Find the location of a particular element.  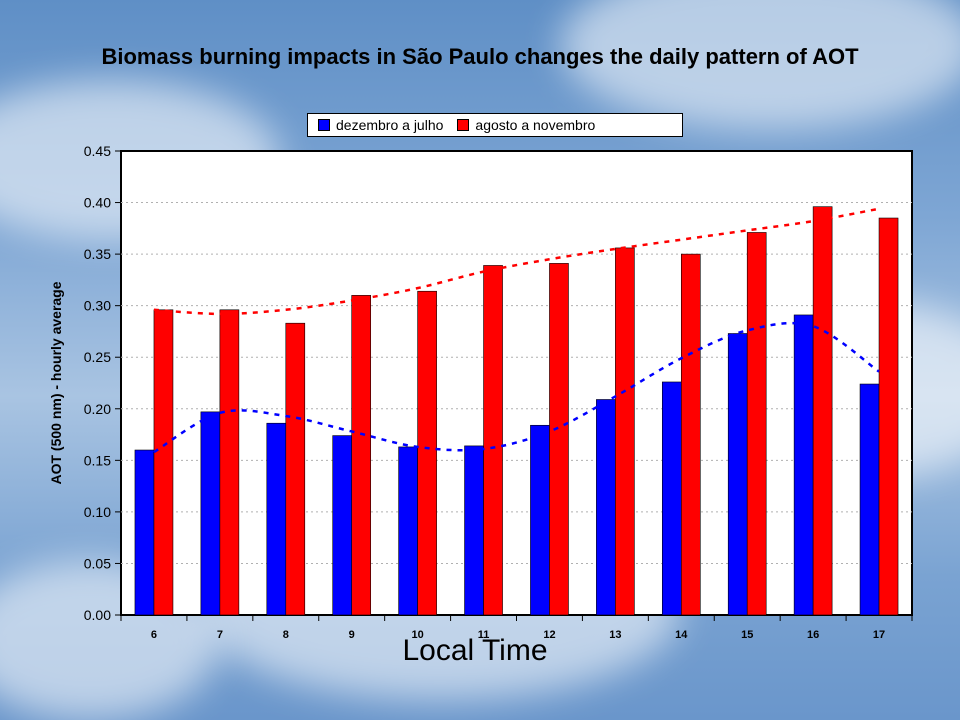

x-tick-label: 15 is located at coordinates (747, 635).